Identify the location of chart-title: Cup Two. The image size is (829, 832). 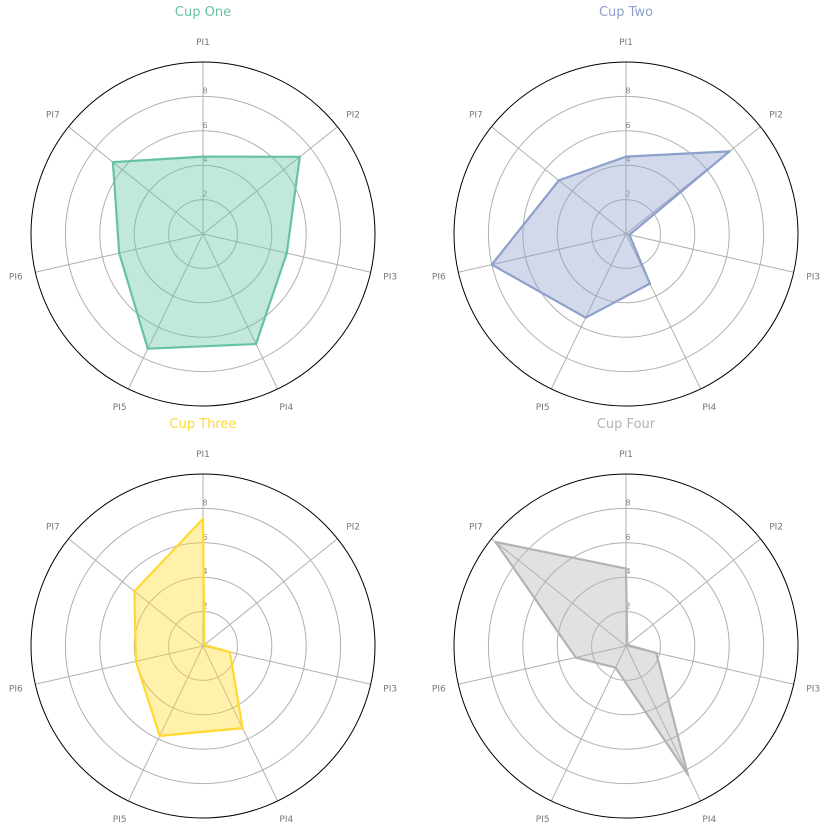
(626, 12).